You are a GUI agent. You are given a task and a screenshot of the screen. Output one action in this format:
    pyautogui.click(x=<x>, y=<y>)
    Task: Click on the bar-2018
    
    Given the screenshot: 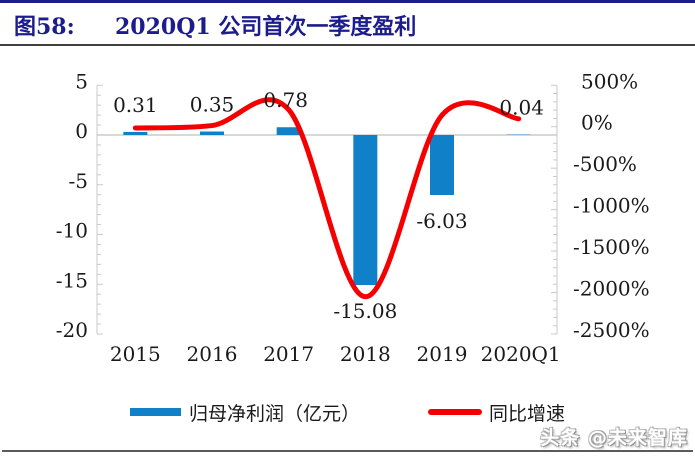 What is the action you would take?
    pyautogui.click(x=365, y=210)
    